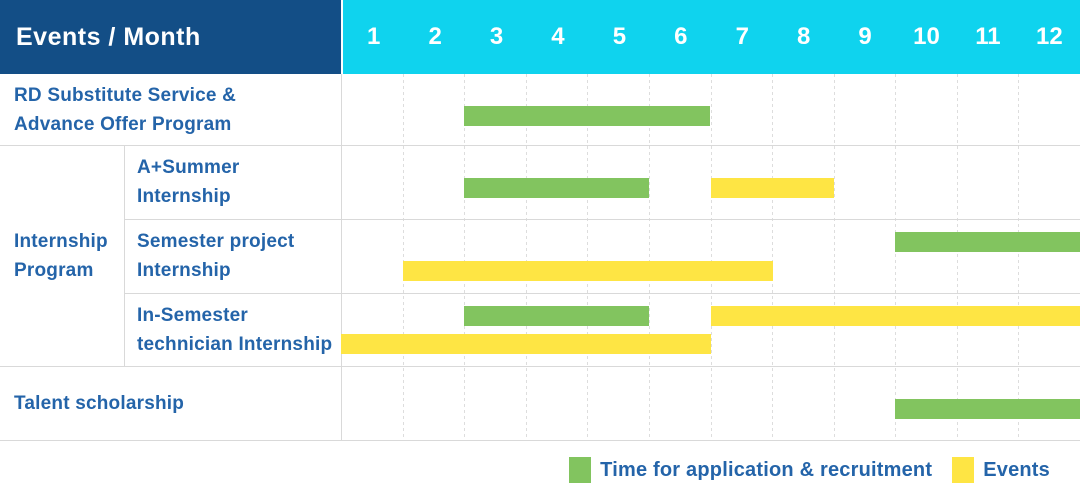 The height and width of the screenshot is (494, 1080). I want to click on row-label-line: technician Internship, so click(235, 344).